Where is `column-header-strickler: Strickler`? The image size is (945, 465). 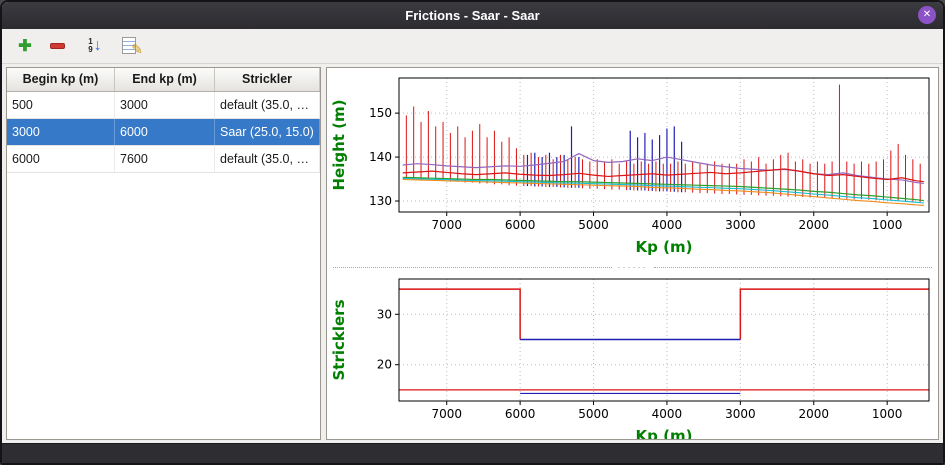
column-header-strickler: Strickler is located at coordinates (267, 79).